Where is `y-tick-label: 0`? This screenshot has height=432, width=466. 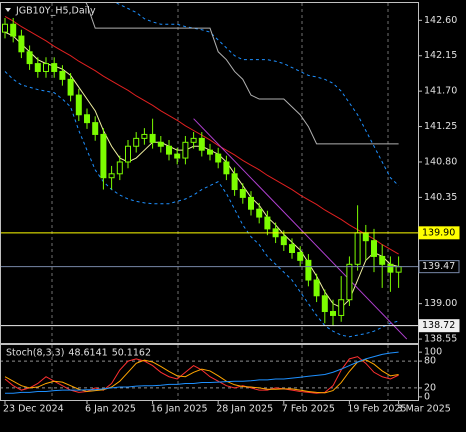
y-tick-label: 0 is located at coordinates (427, 396).